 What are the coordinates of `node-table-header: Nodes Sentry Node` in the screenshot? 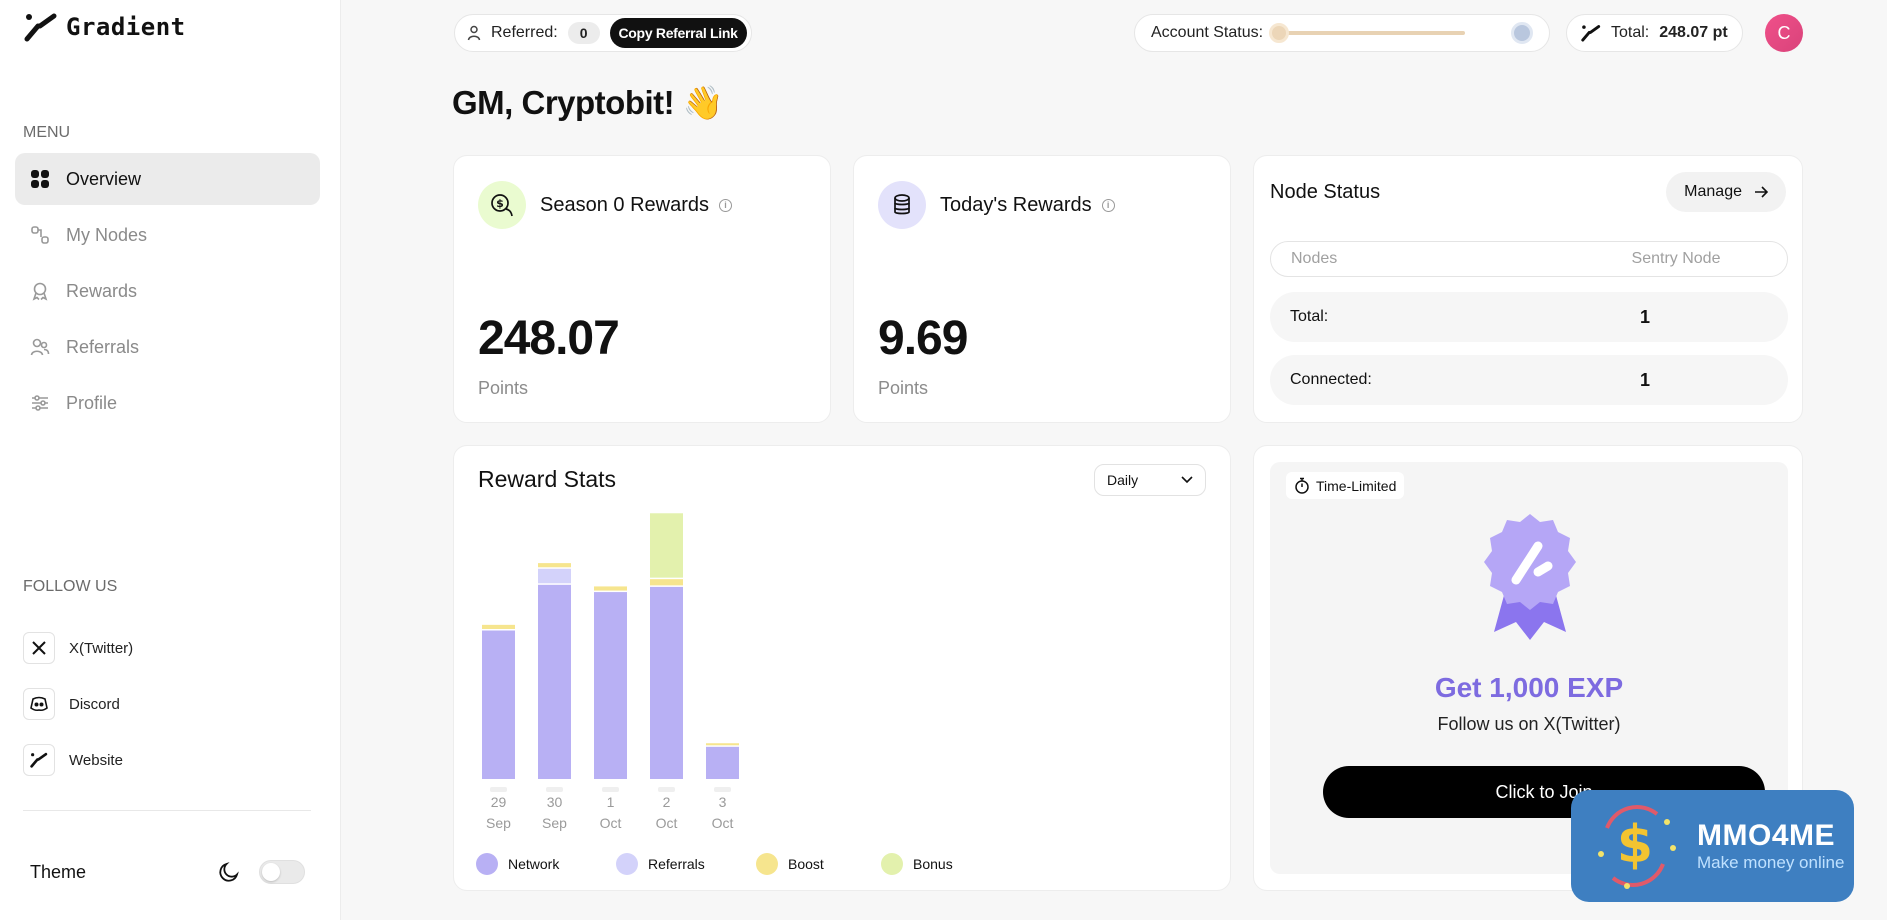 It's located at (1529, 259).